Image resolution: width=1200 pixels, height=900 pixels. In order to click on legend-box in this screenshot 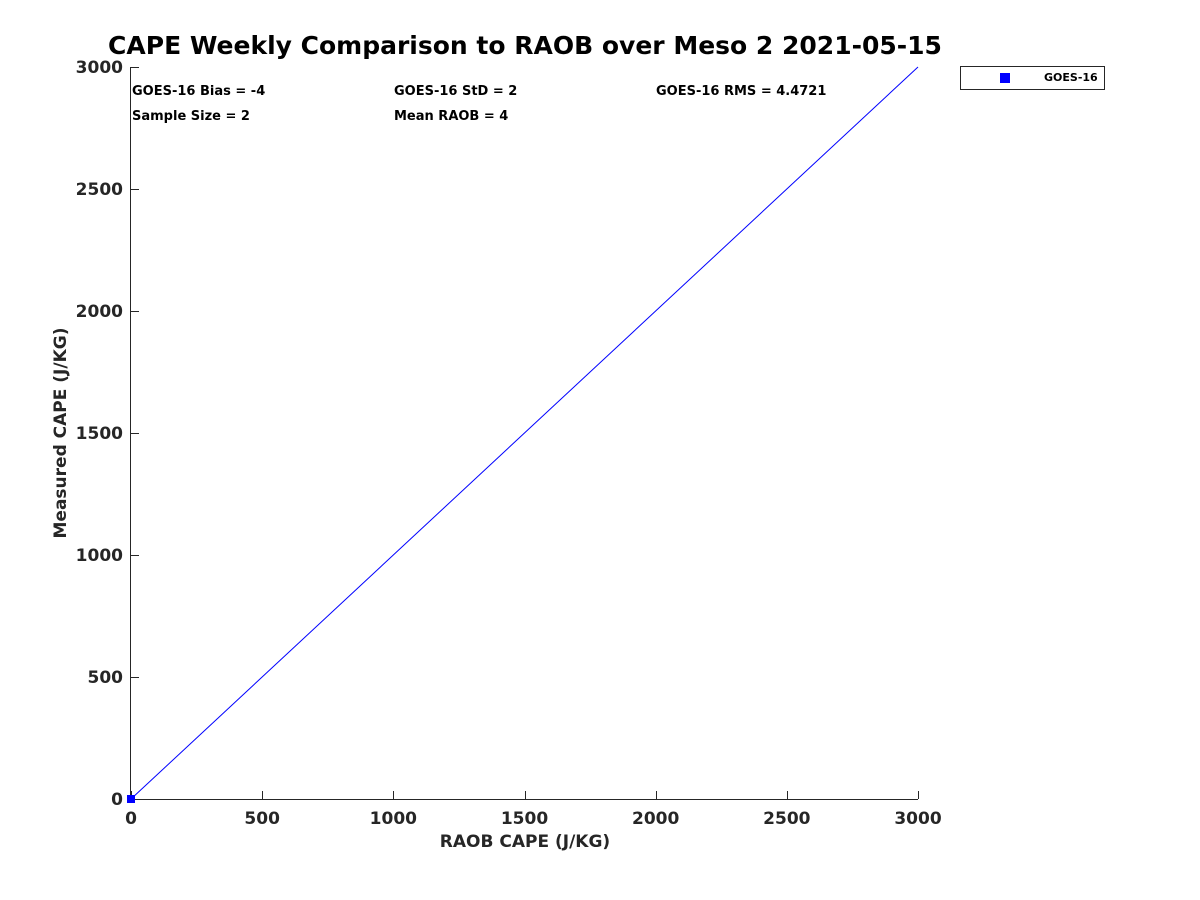, I will do `click(1032, 78)`.